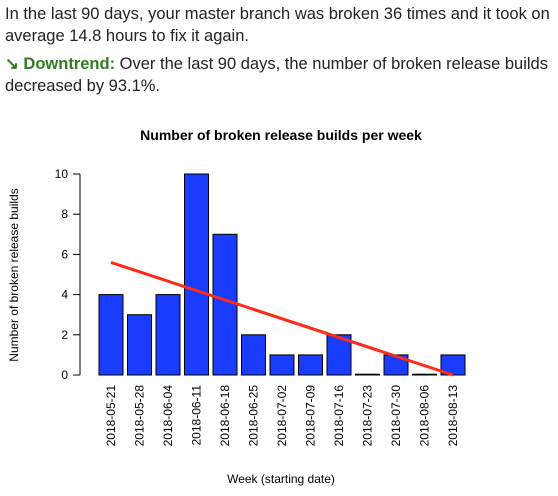 The height and width of the screenshot is (496, 558). I want to click on downtrend-arrow-icon: ↘, so click(12, 64).